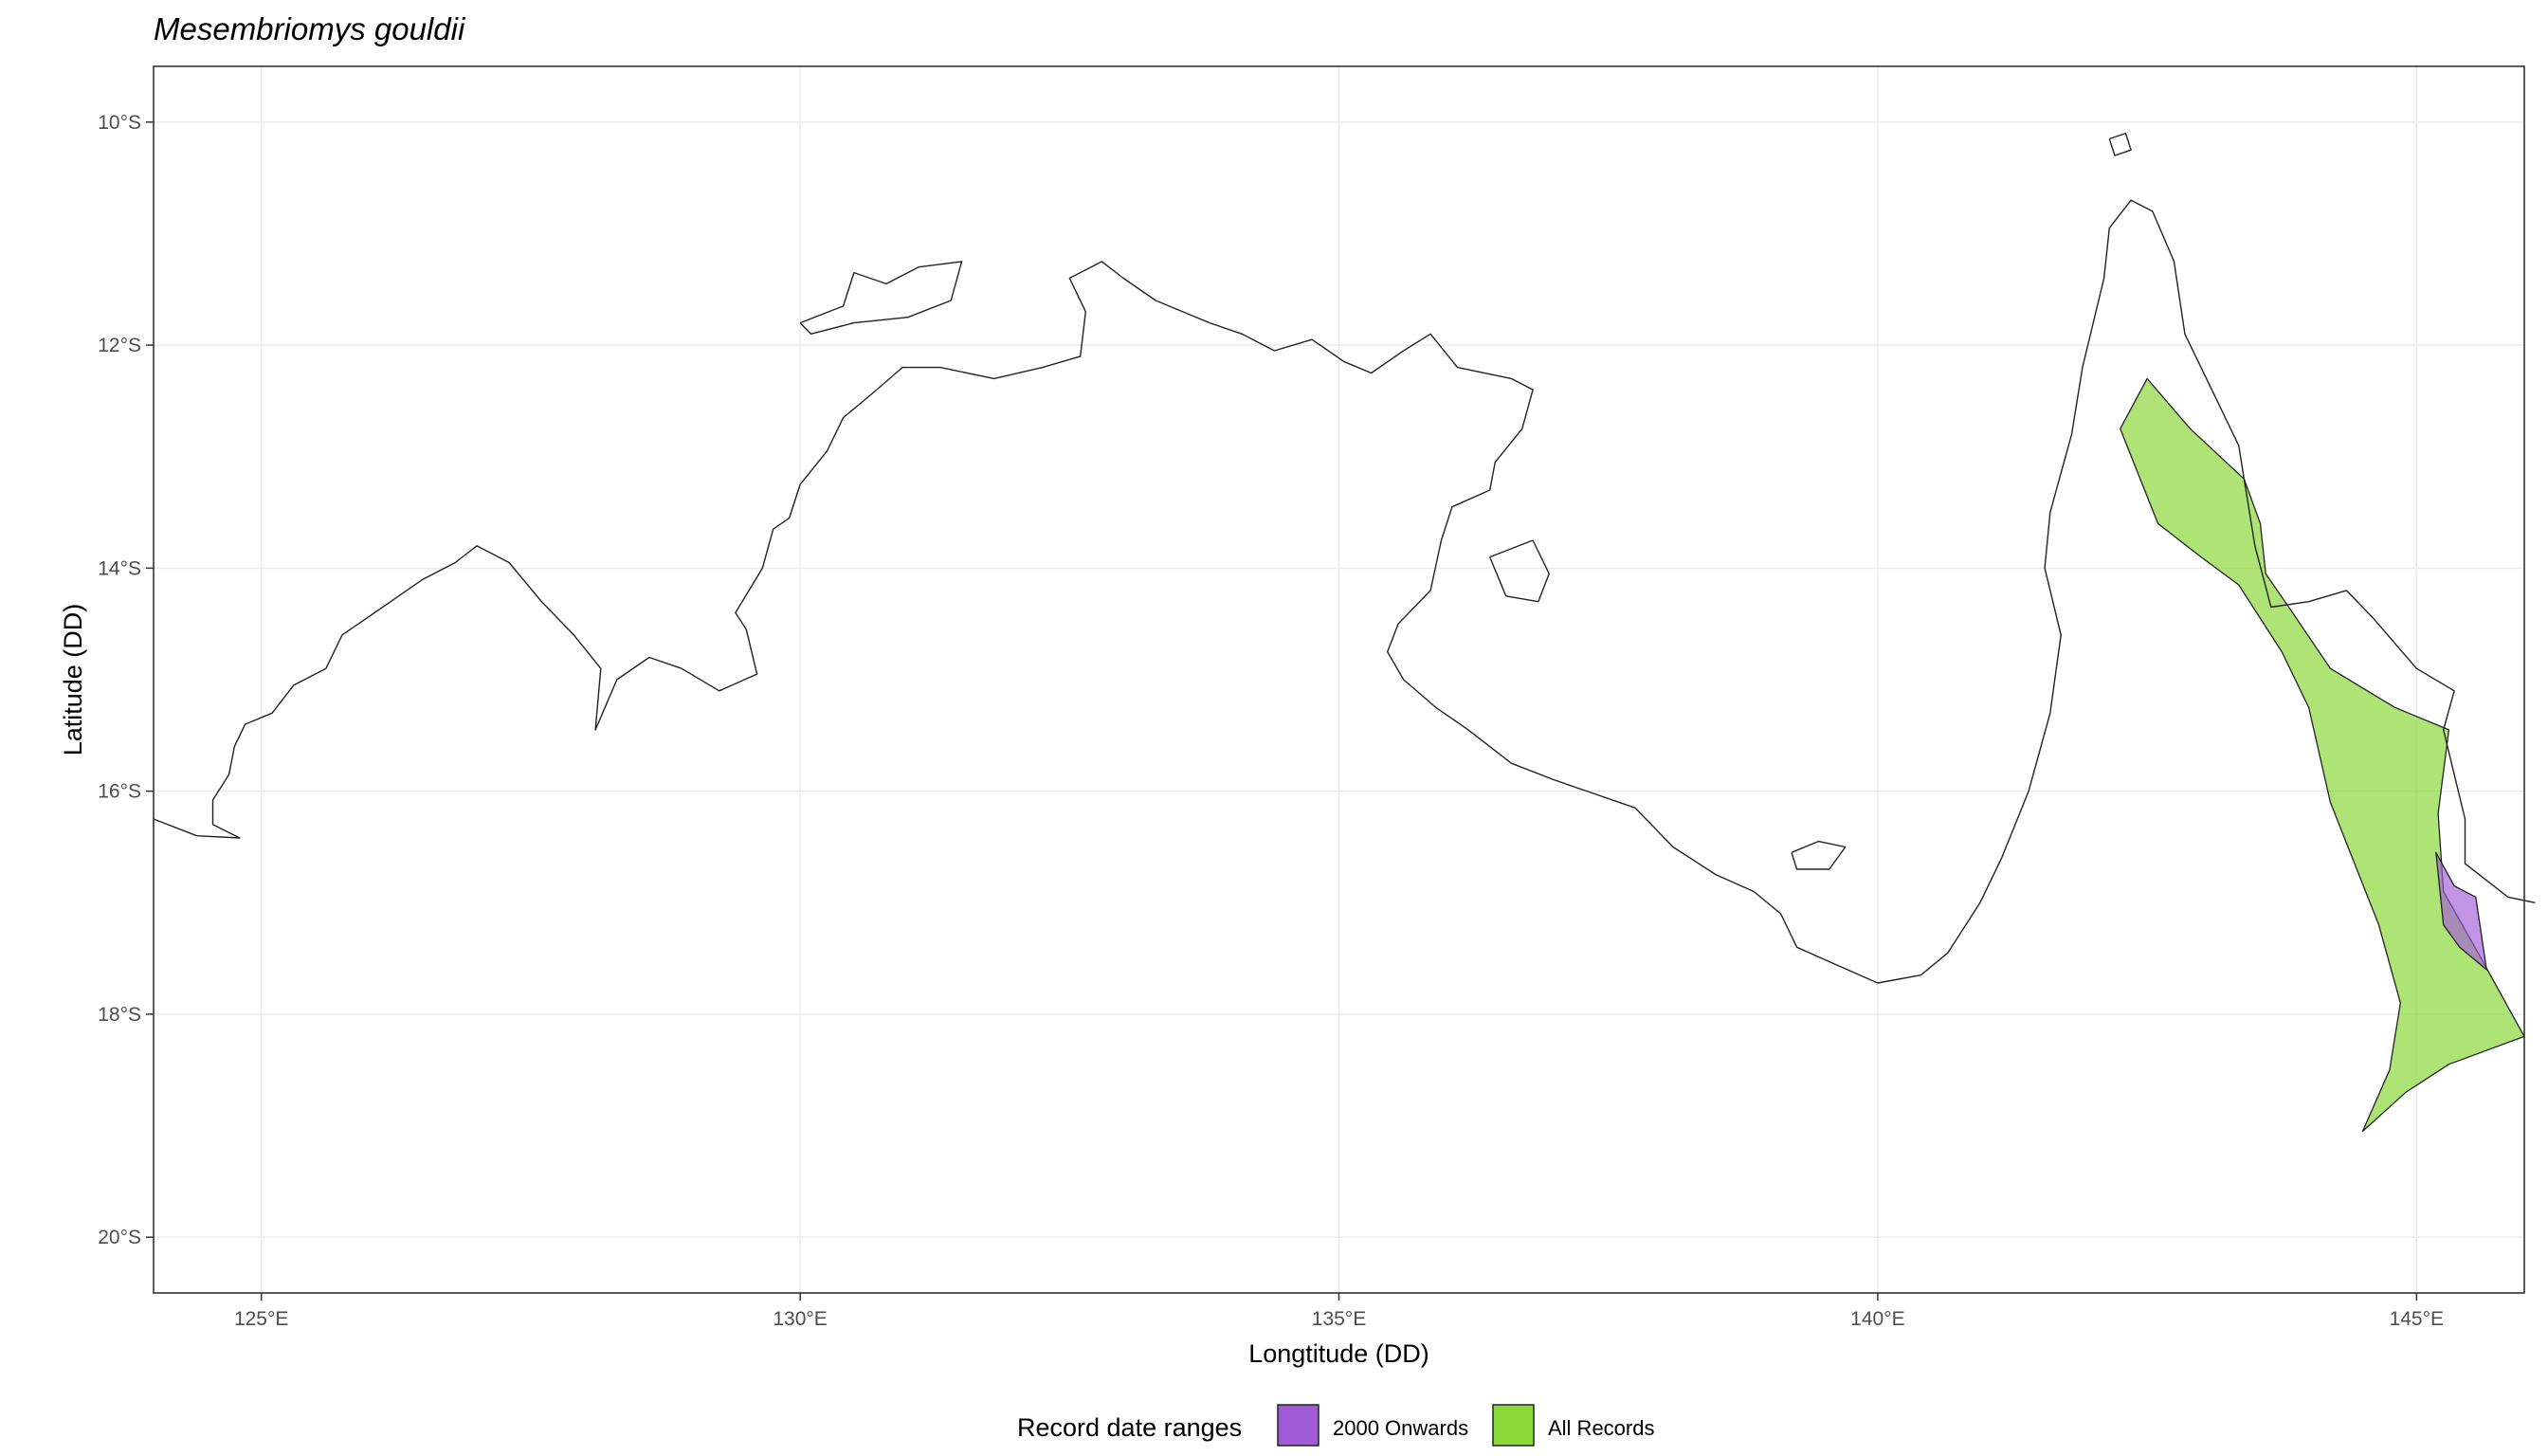  What do you see at coordinates (1338, 1353) in the screenshot?
I see `x-axis-title: Longtitude (DD)` at bounding box center [1338, 1353].